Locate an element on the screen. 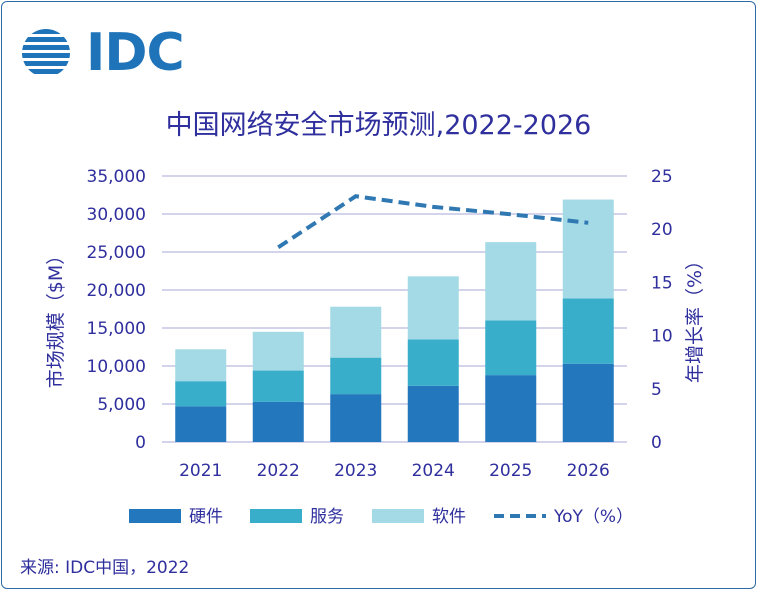 The image size is (757, 590). legend-hardware-label: 硬件 is located at coordinates (206, 517).